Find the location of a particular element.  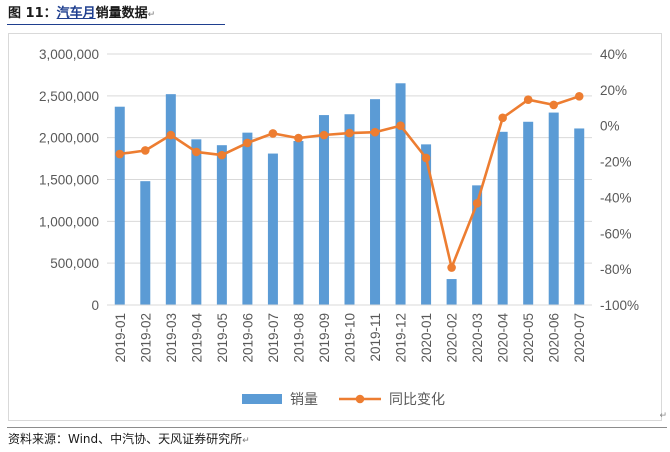

legend: 销量 同比变化 is located at coordinates (343, 399).